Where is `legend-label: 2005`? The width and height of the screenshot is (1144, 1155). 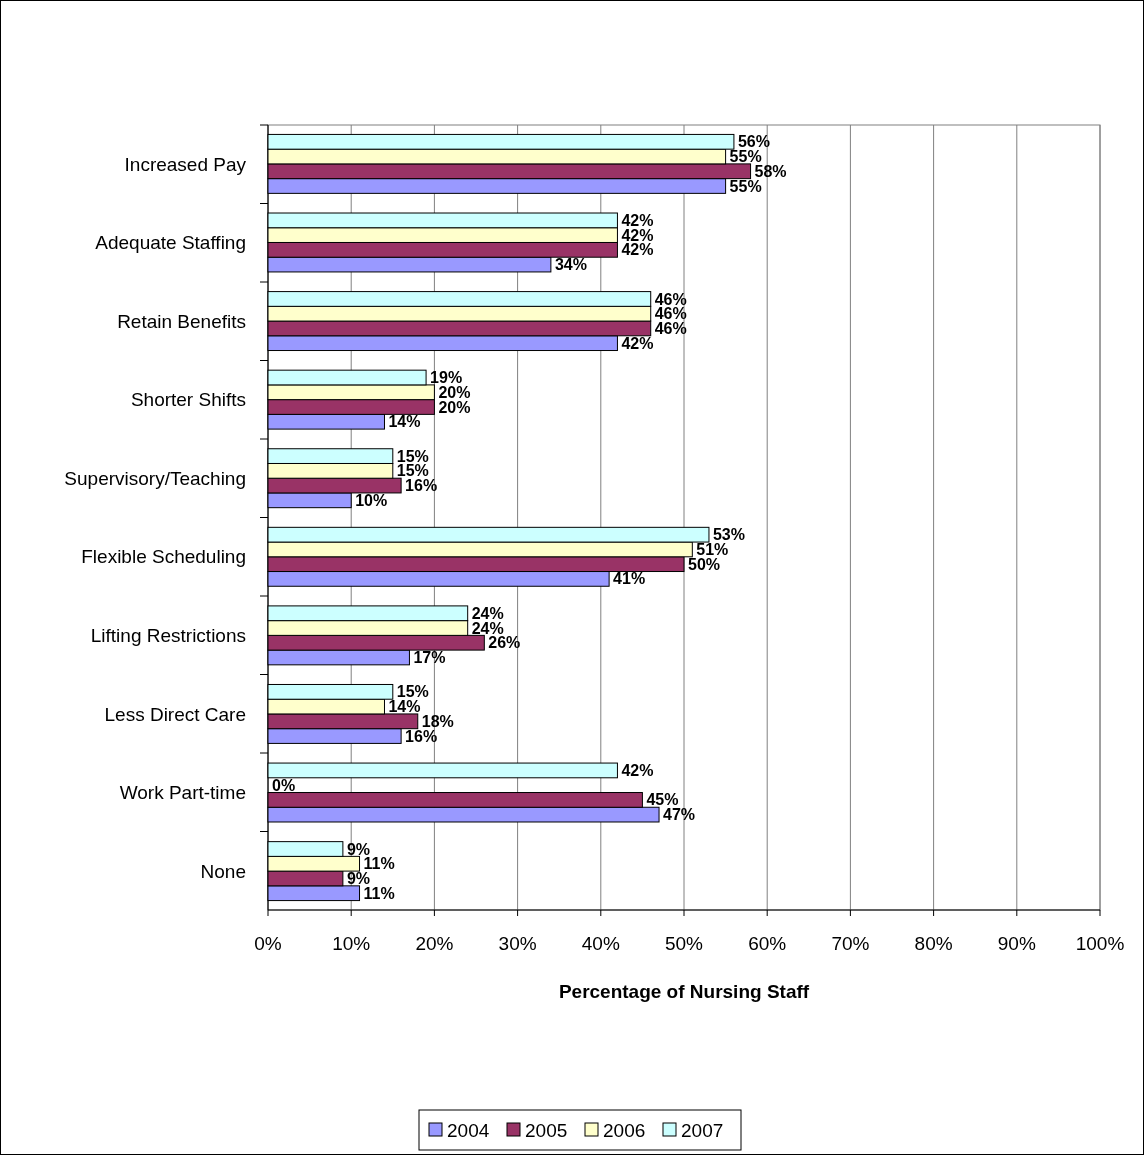 legend-label: 2005 is located at coordinates (546, 1130).